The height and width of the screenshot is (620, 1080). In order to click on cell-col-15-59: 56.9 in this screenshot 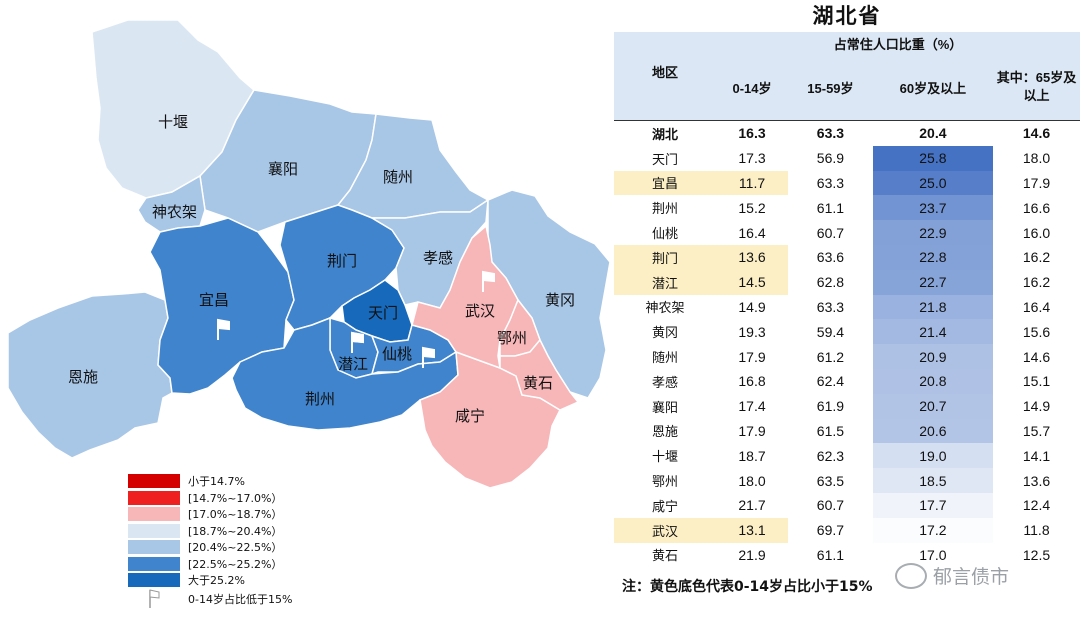, I will do `click(830, 158)`.